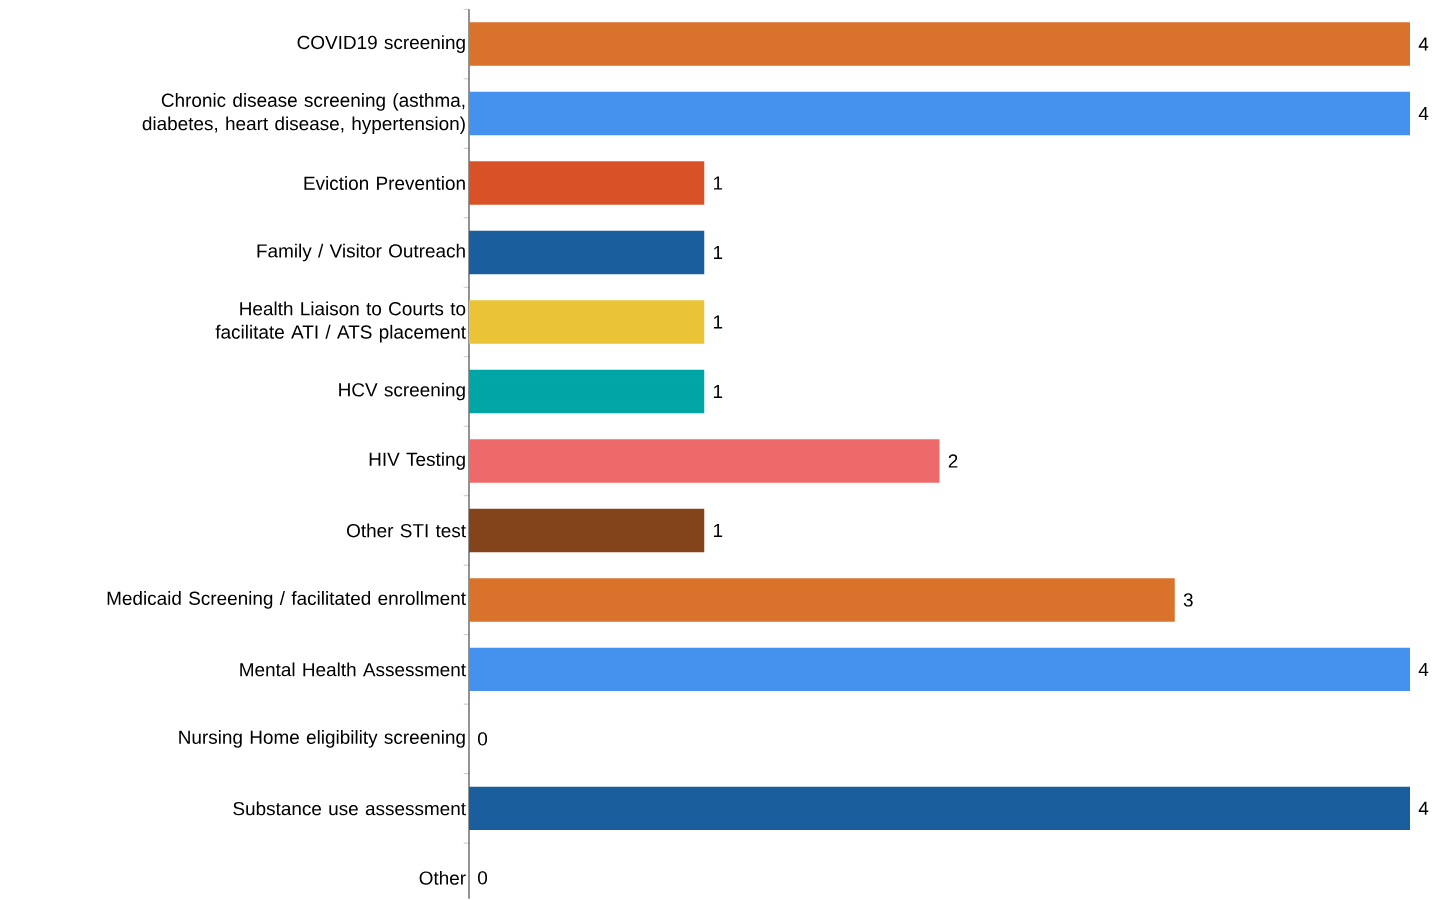  Describe the element at coordinates (402, 391) in the screenshot. I see `y-tick-label: HCV screening` at that location.